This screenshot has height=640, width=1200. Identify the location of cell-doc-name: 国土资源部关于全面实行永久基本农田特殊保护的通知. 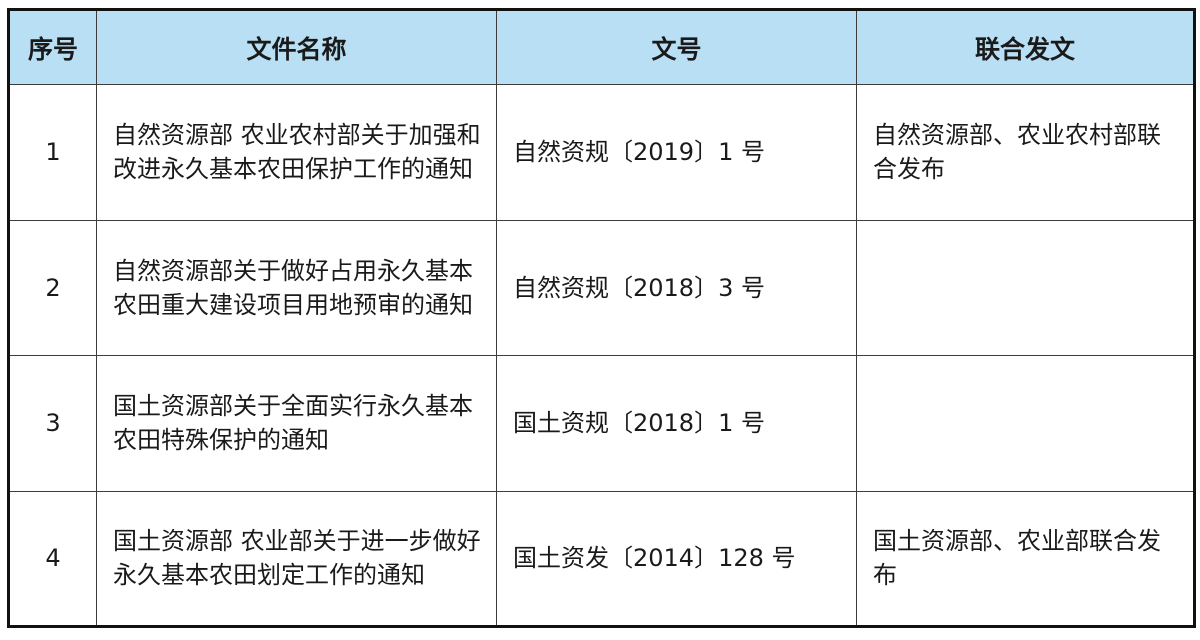
(296, 423).